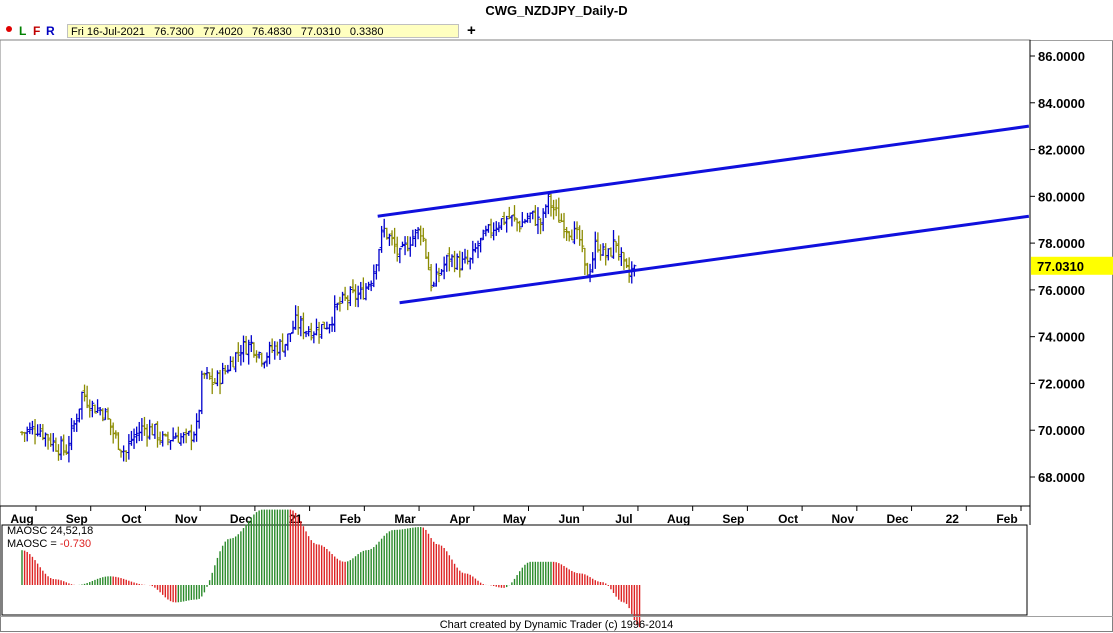 This screenshot has width=1113, height=633. I want to click on record-dot-icon, so click(9, 29).